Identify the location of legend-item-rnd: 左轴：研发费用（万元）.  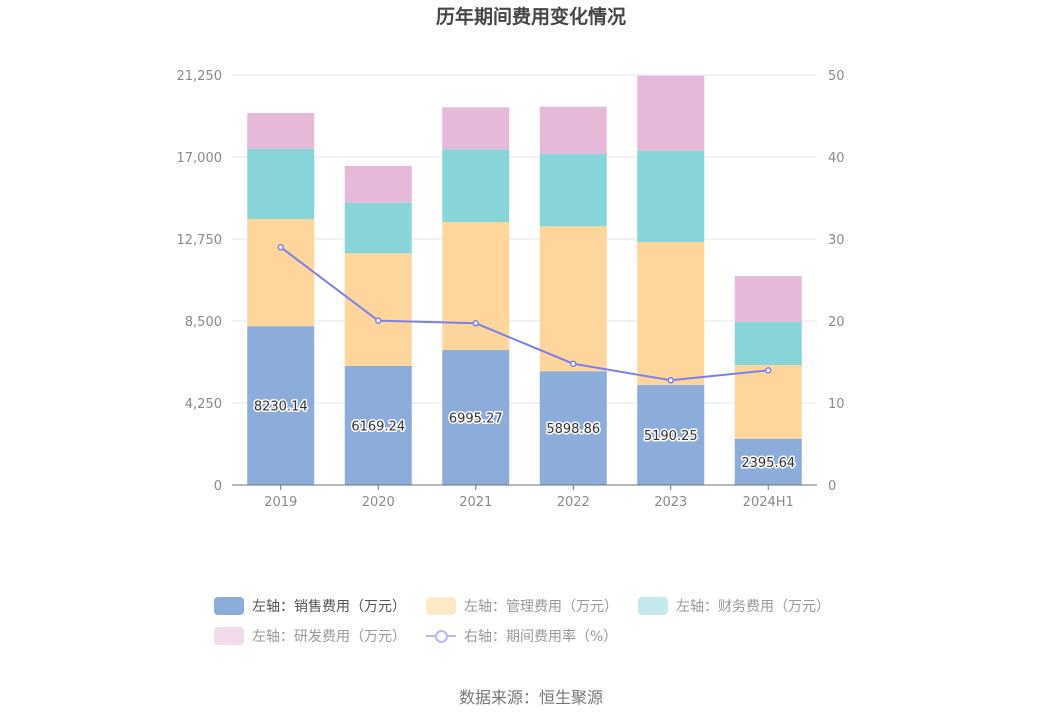
(310, 636).